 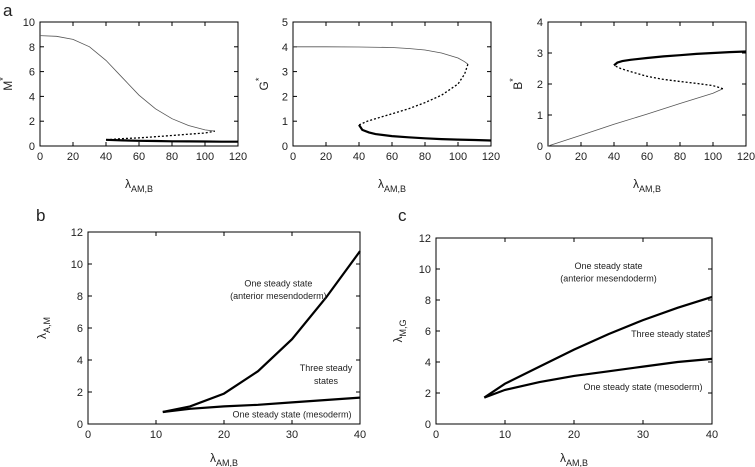 What do you see at coordinates (403, 328) in the screenshot?
I see `y-axis-label-sub: M,G` at bounding box center [403, 328].